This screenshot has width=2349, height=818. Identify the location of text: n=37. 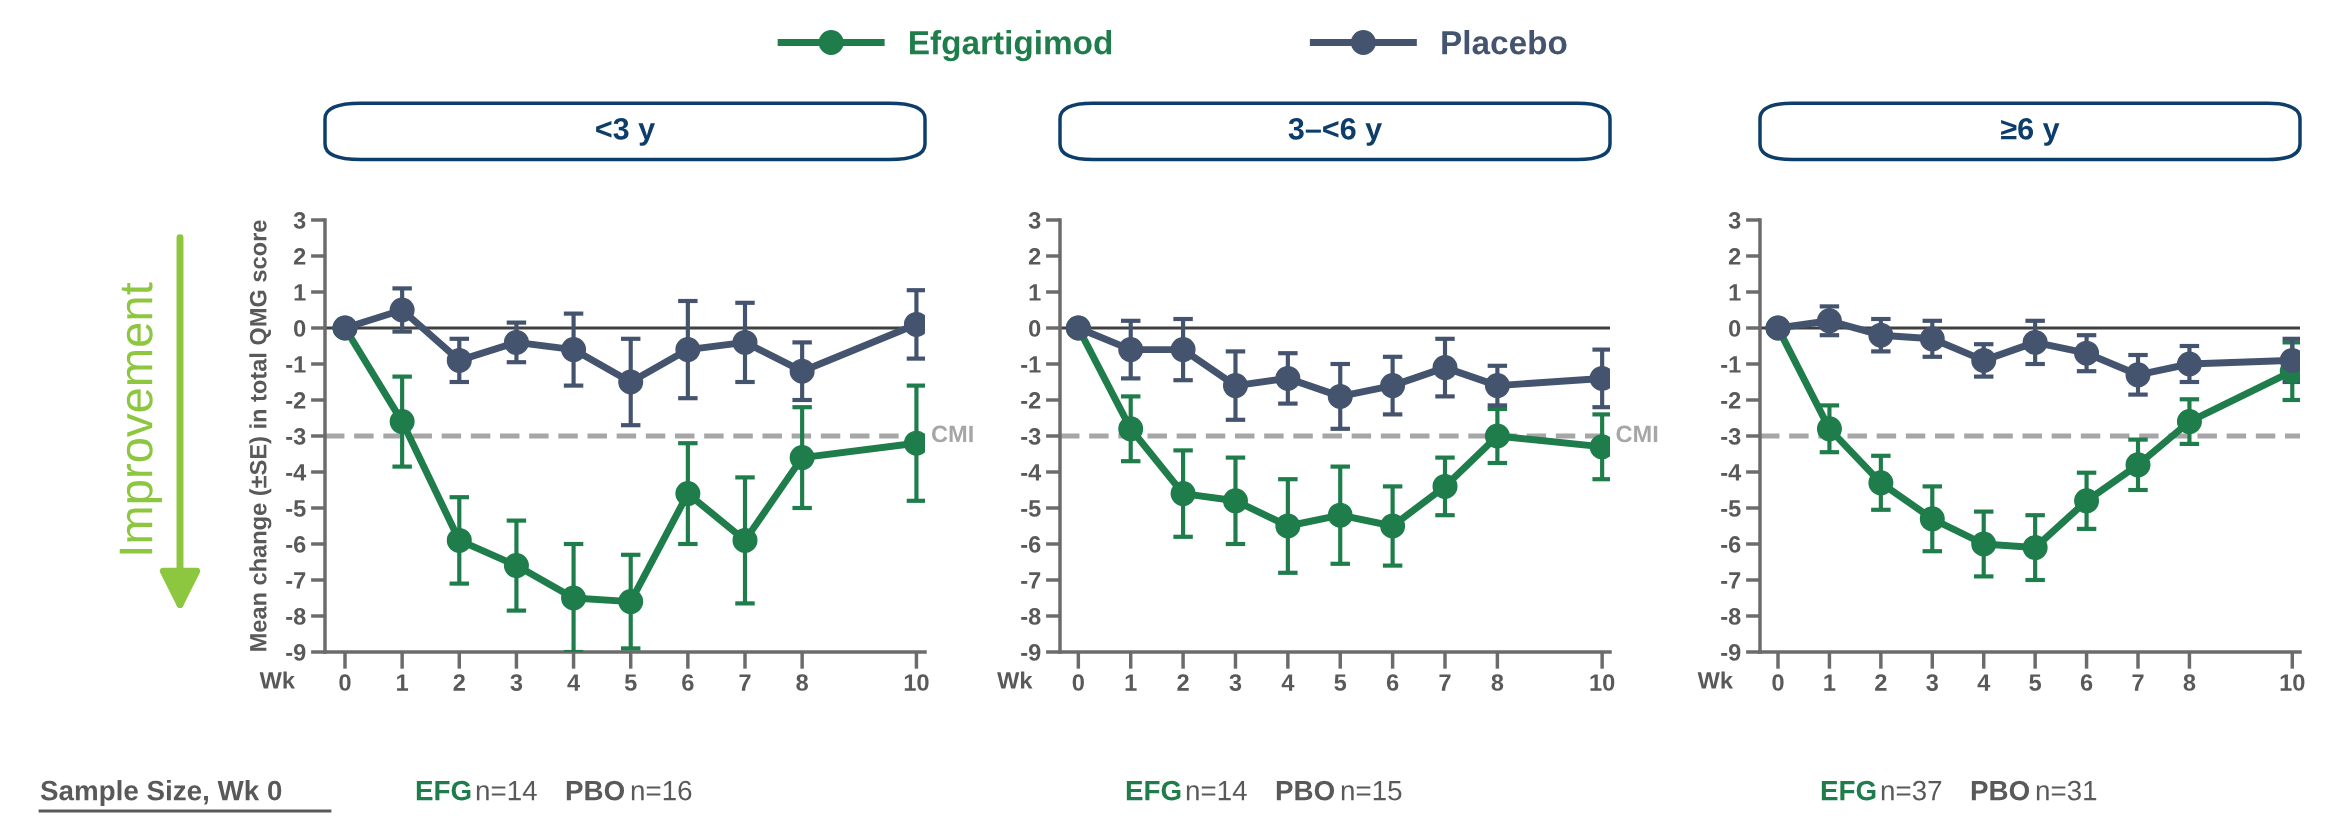
(1911, 790).